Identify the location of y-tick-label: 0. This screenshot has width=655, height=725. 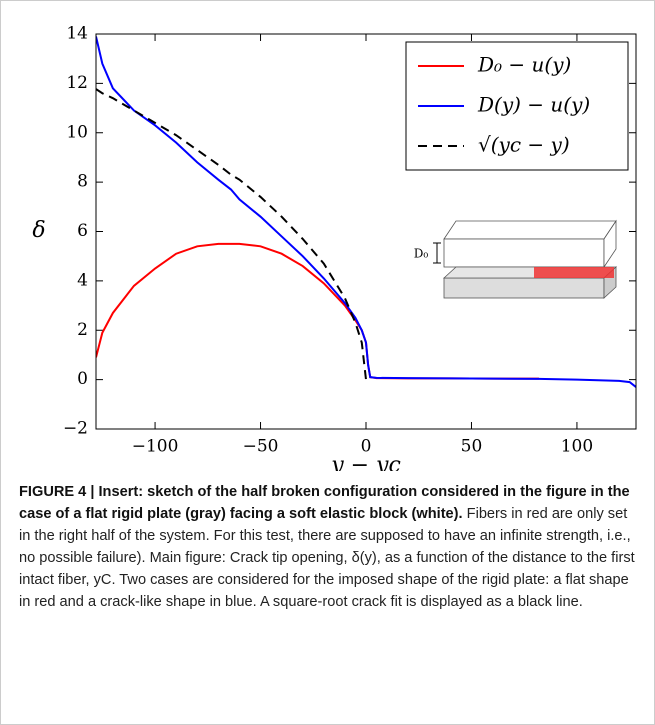
(82, 379).